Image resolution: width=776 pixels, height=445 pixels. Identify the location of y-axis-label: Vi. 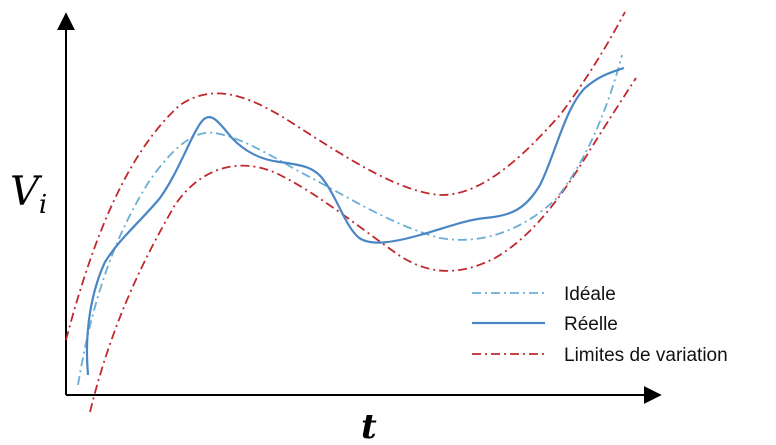
(28, 194).